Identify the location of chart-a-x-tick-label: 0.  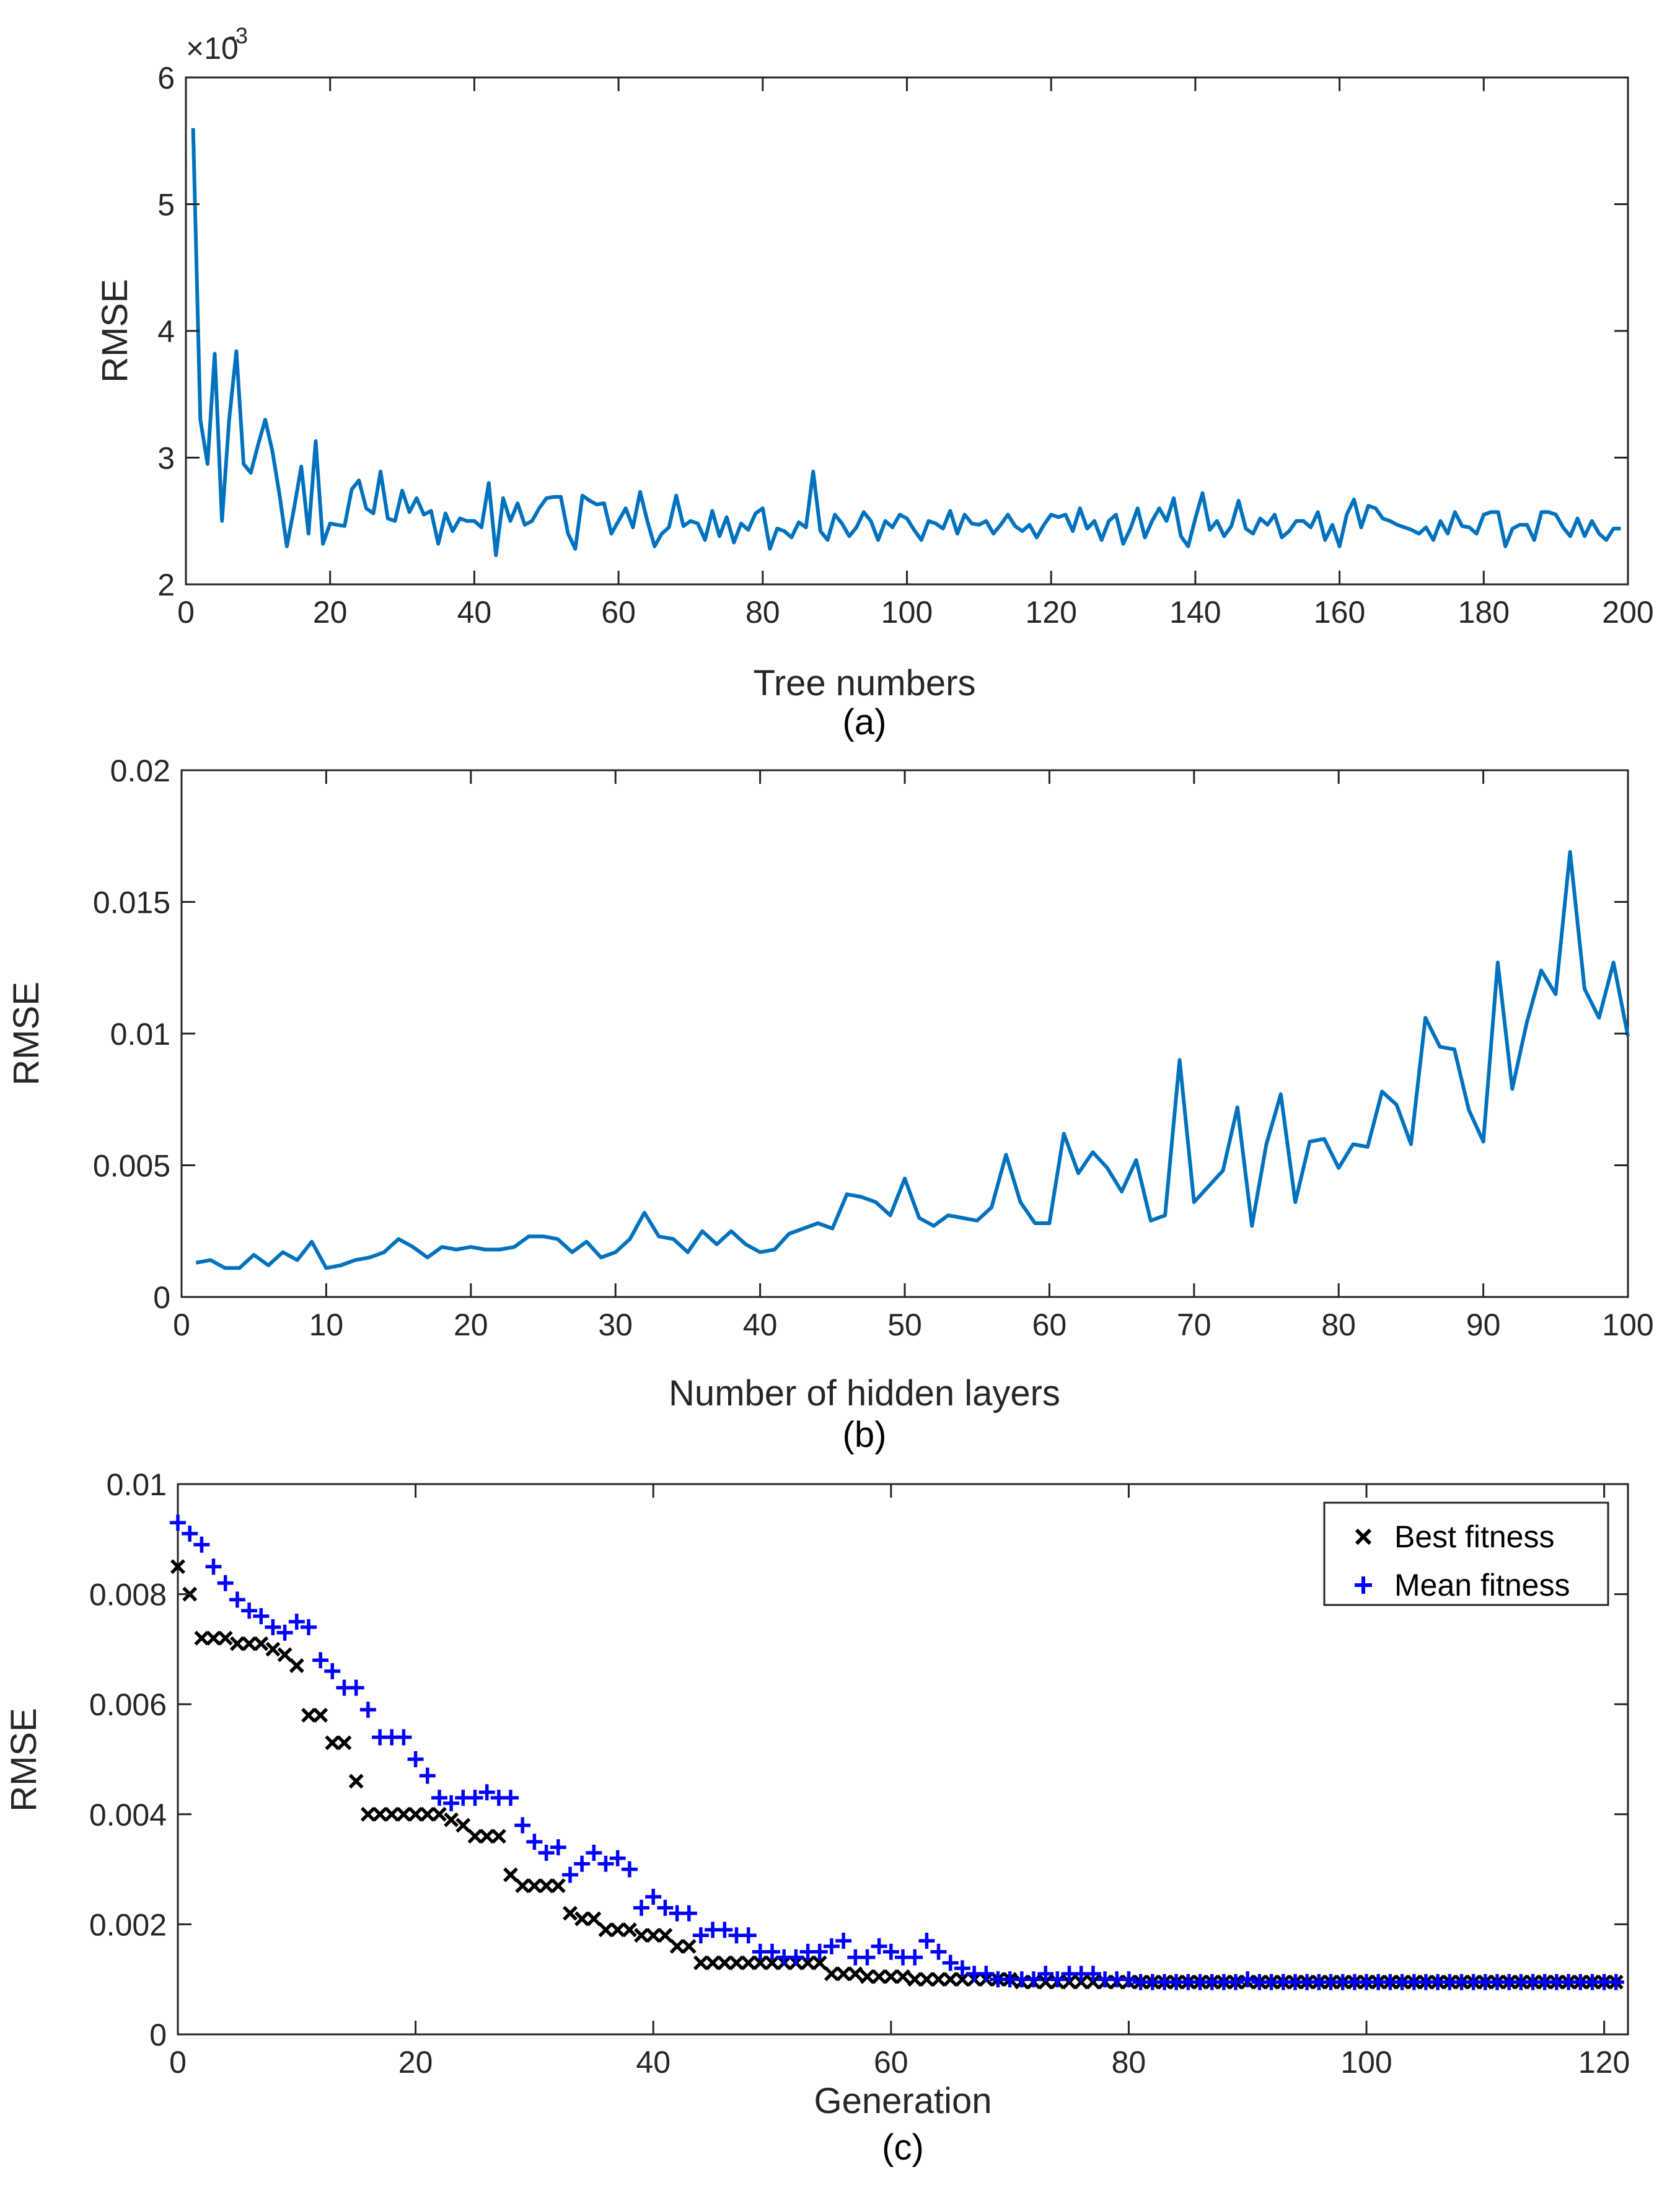
(186, 612).